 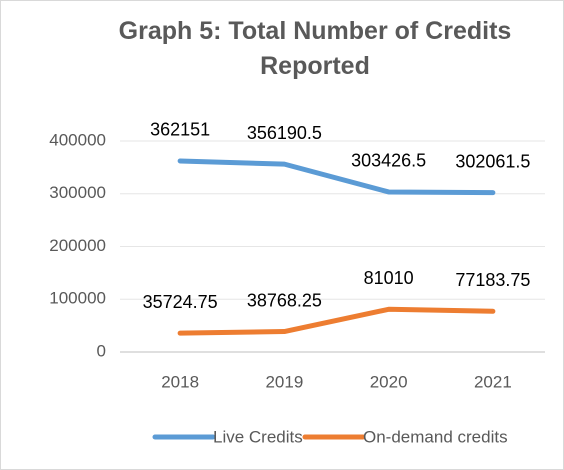 I want to click on x-tick-label: 2021, so click(x=493, y=381).